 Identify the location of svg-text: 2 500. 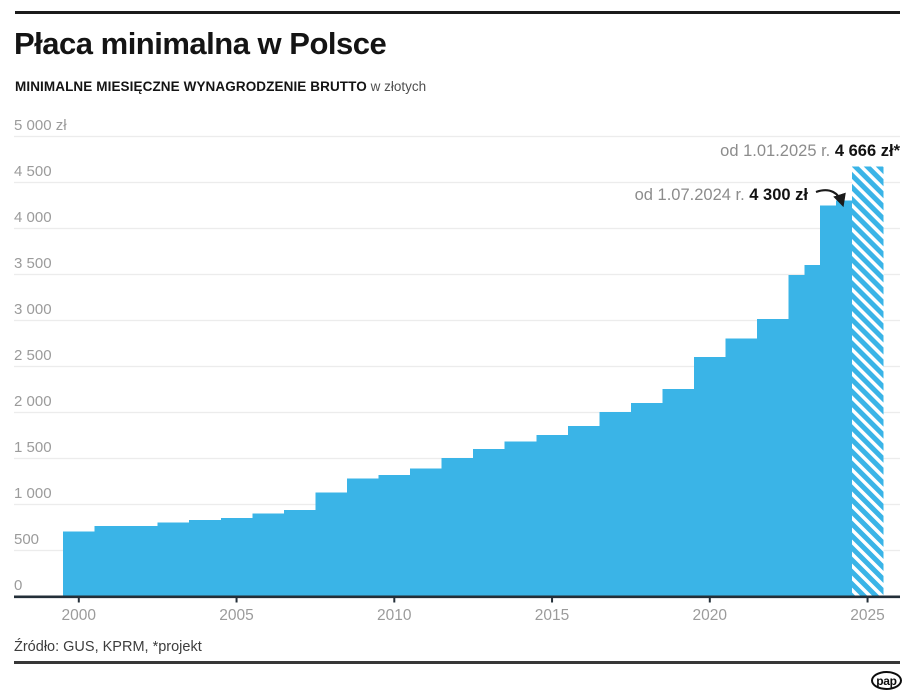
(33, 355).